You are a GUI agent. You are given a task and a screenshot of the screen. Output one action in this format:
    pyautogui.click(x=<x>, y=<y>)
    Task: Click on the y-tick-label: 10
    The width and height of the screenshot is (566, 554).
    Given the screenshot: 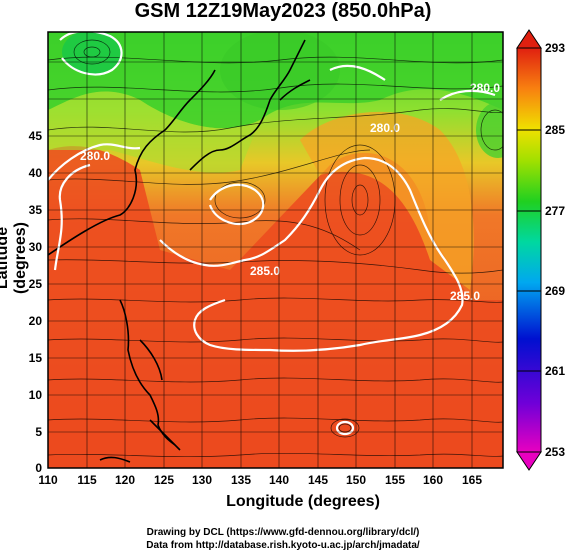 What is the action you would take?
    pyautogui.click(x=36, y=395)
    